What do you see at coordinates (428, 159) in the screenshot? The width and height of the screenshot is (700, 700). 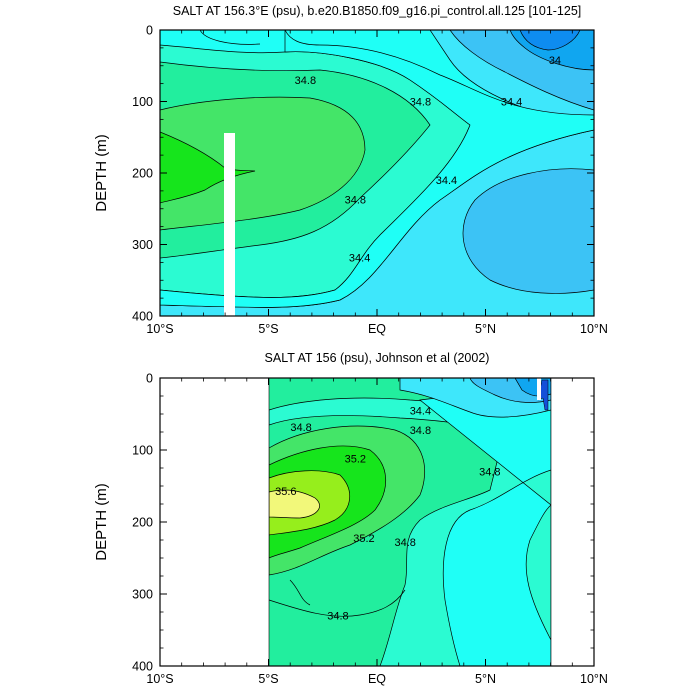 I see `panel-model-contour-labels: 34.8 34.8 34.4 34 34.4 34.8 34.4` at bounding box center [428, 159].